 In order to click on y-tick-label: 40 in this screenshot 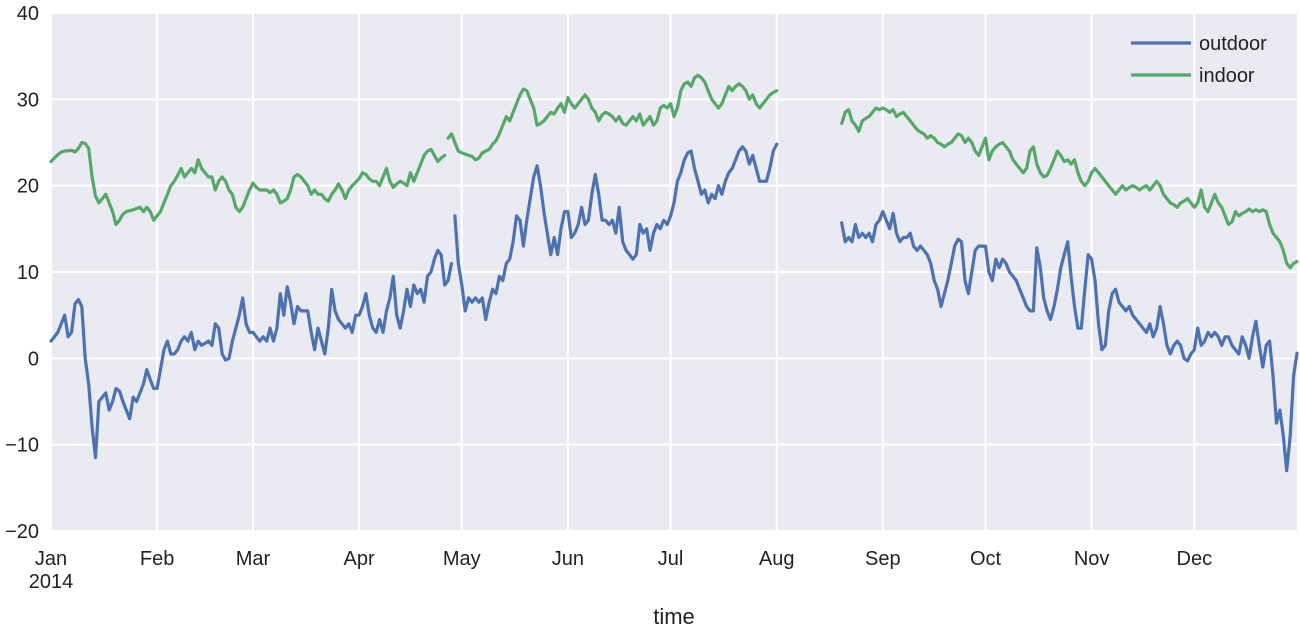, I will do `click(28, 14)`.